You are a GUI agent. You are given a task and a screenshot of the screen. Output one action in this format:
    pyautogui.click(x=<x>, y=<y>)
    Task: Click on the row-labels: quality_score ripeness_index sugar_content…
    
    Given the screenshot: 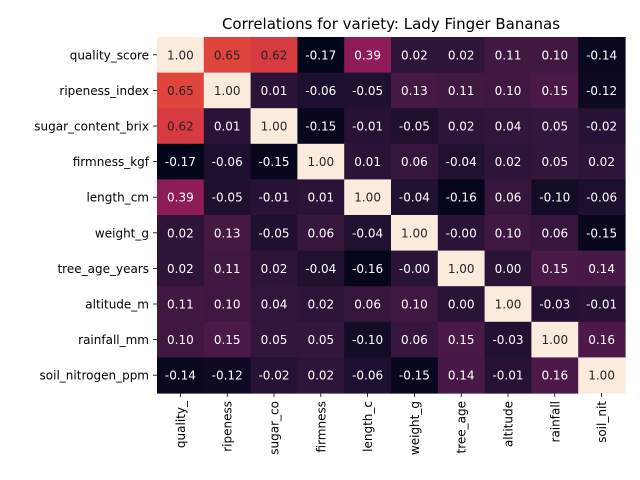 What is the action you would take?
    pyautogui.click(x=95, y=215)
    